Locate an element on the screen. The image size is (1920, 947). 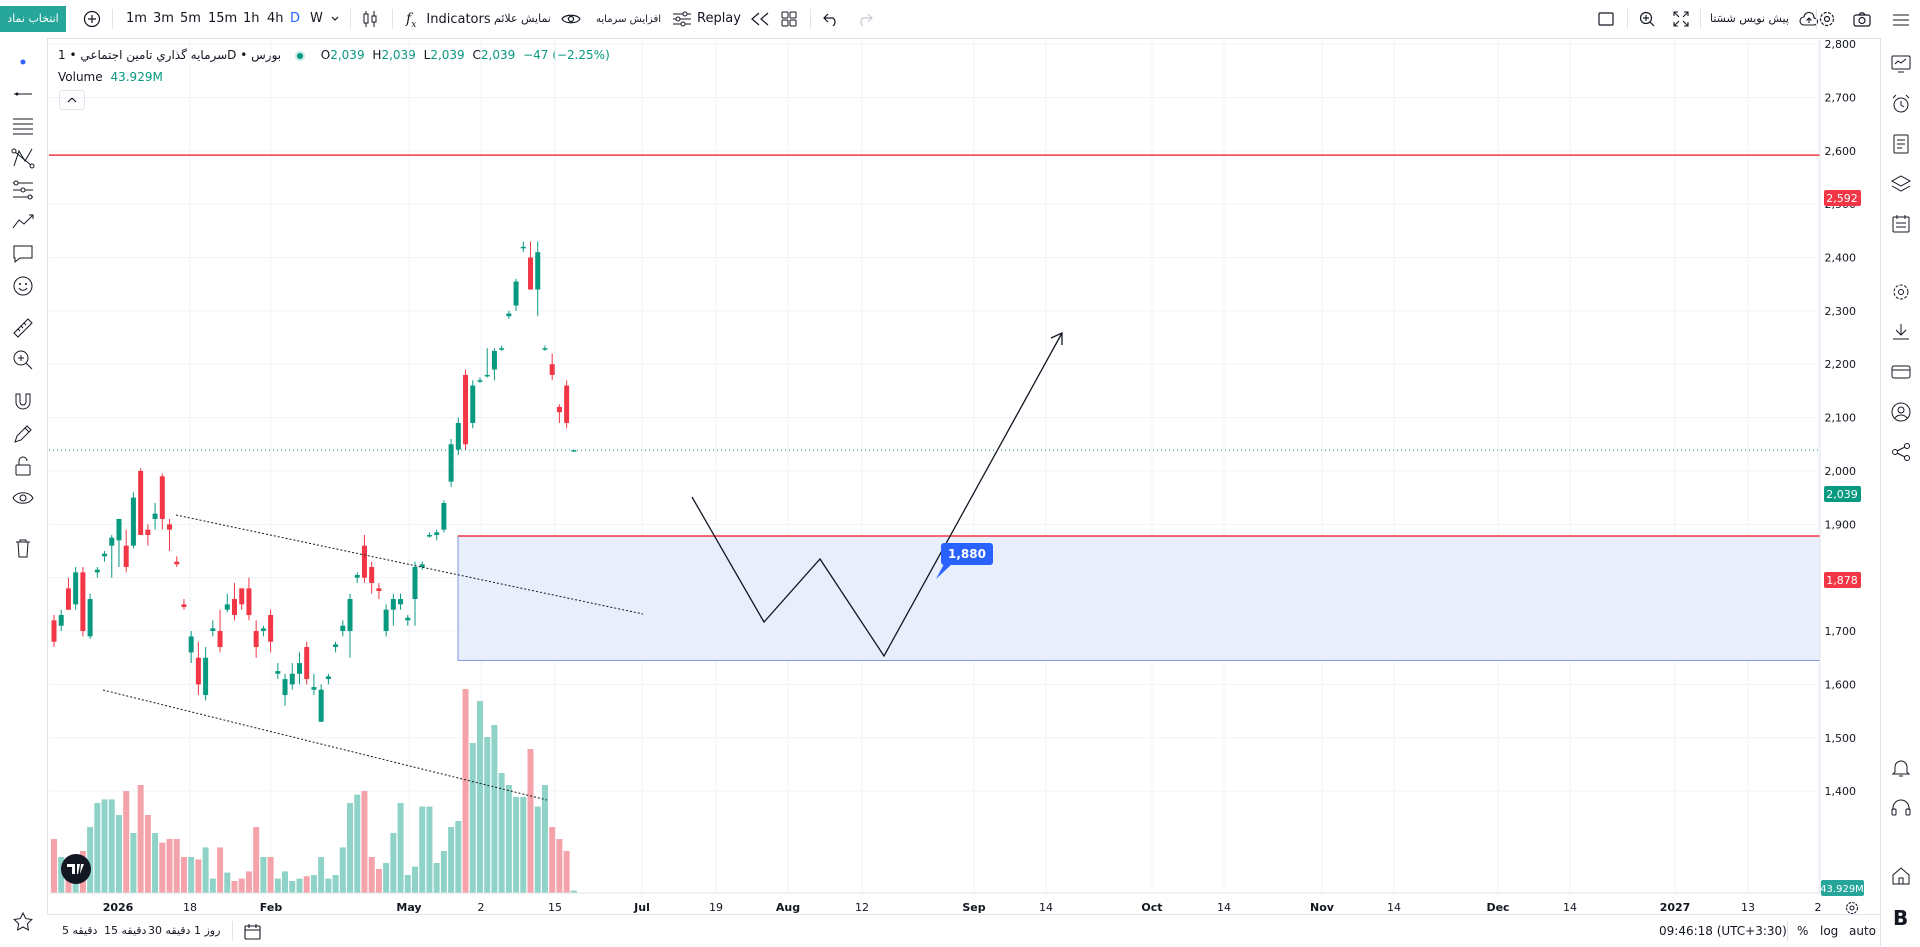
percent-scale-toggle: % is located at coordinates (1803, 931).